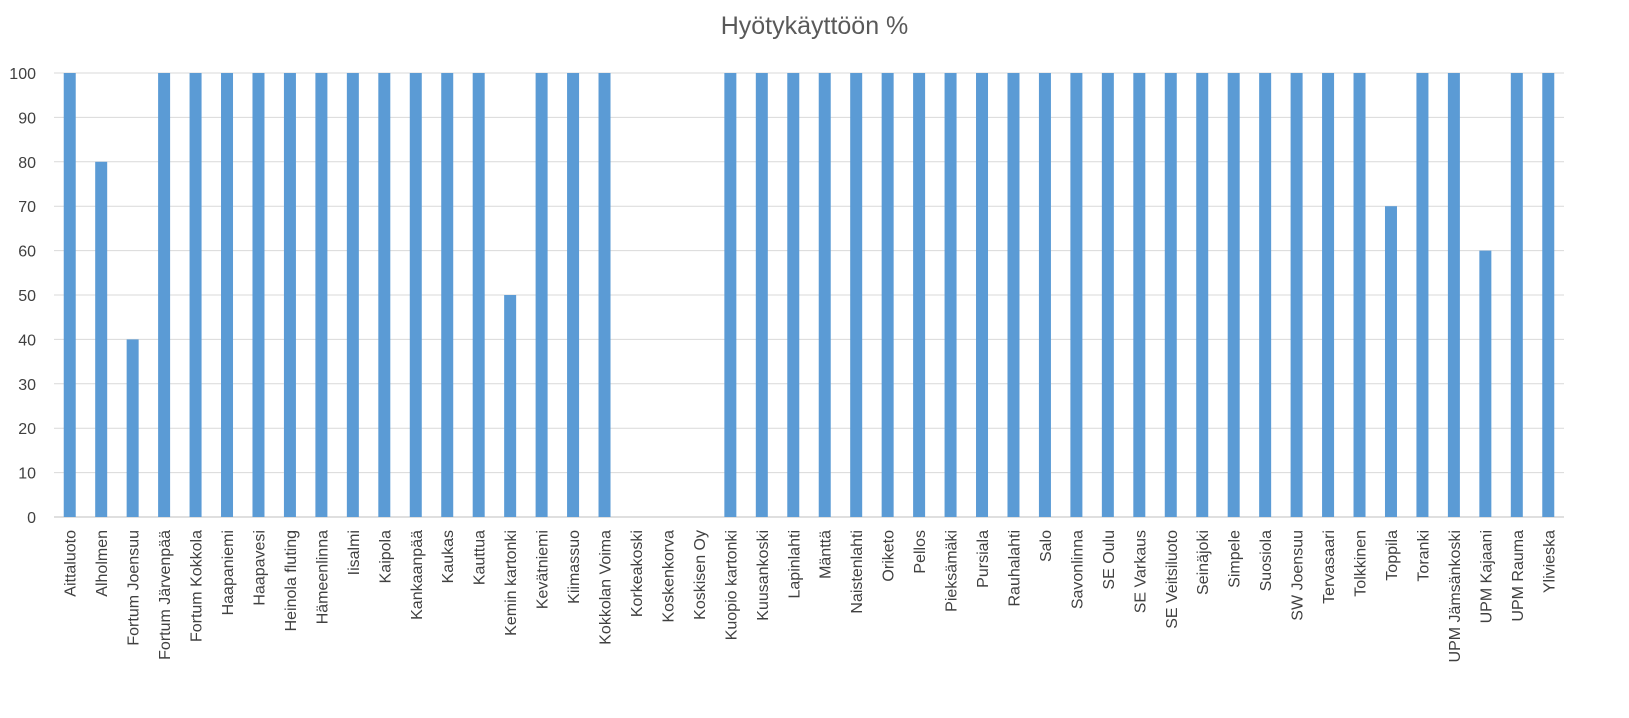 This screenshot has height=718, width=1629. Describe the element at coordinates (27, 163) in the screenshot. I see `y-tick-label: 80` at that location.